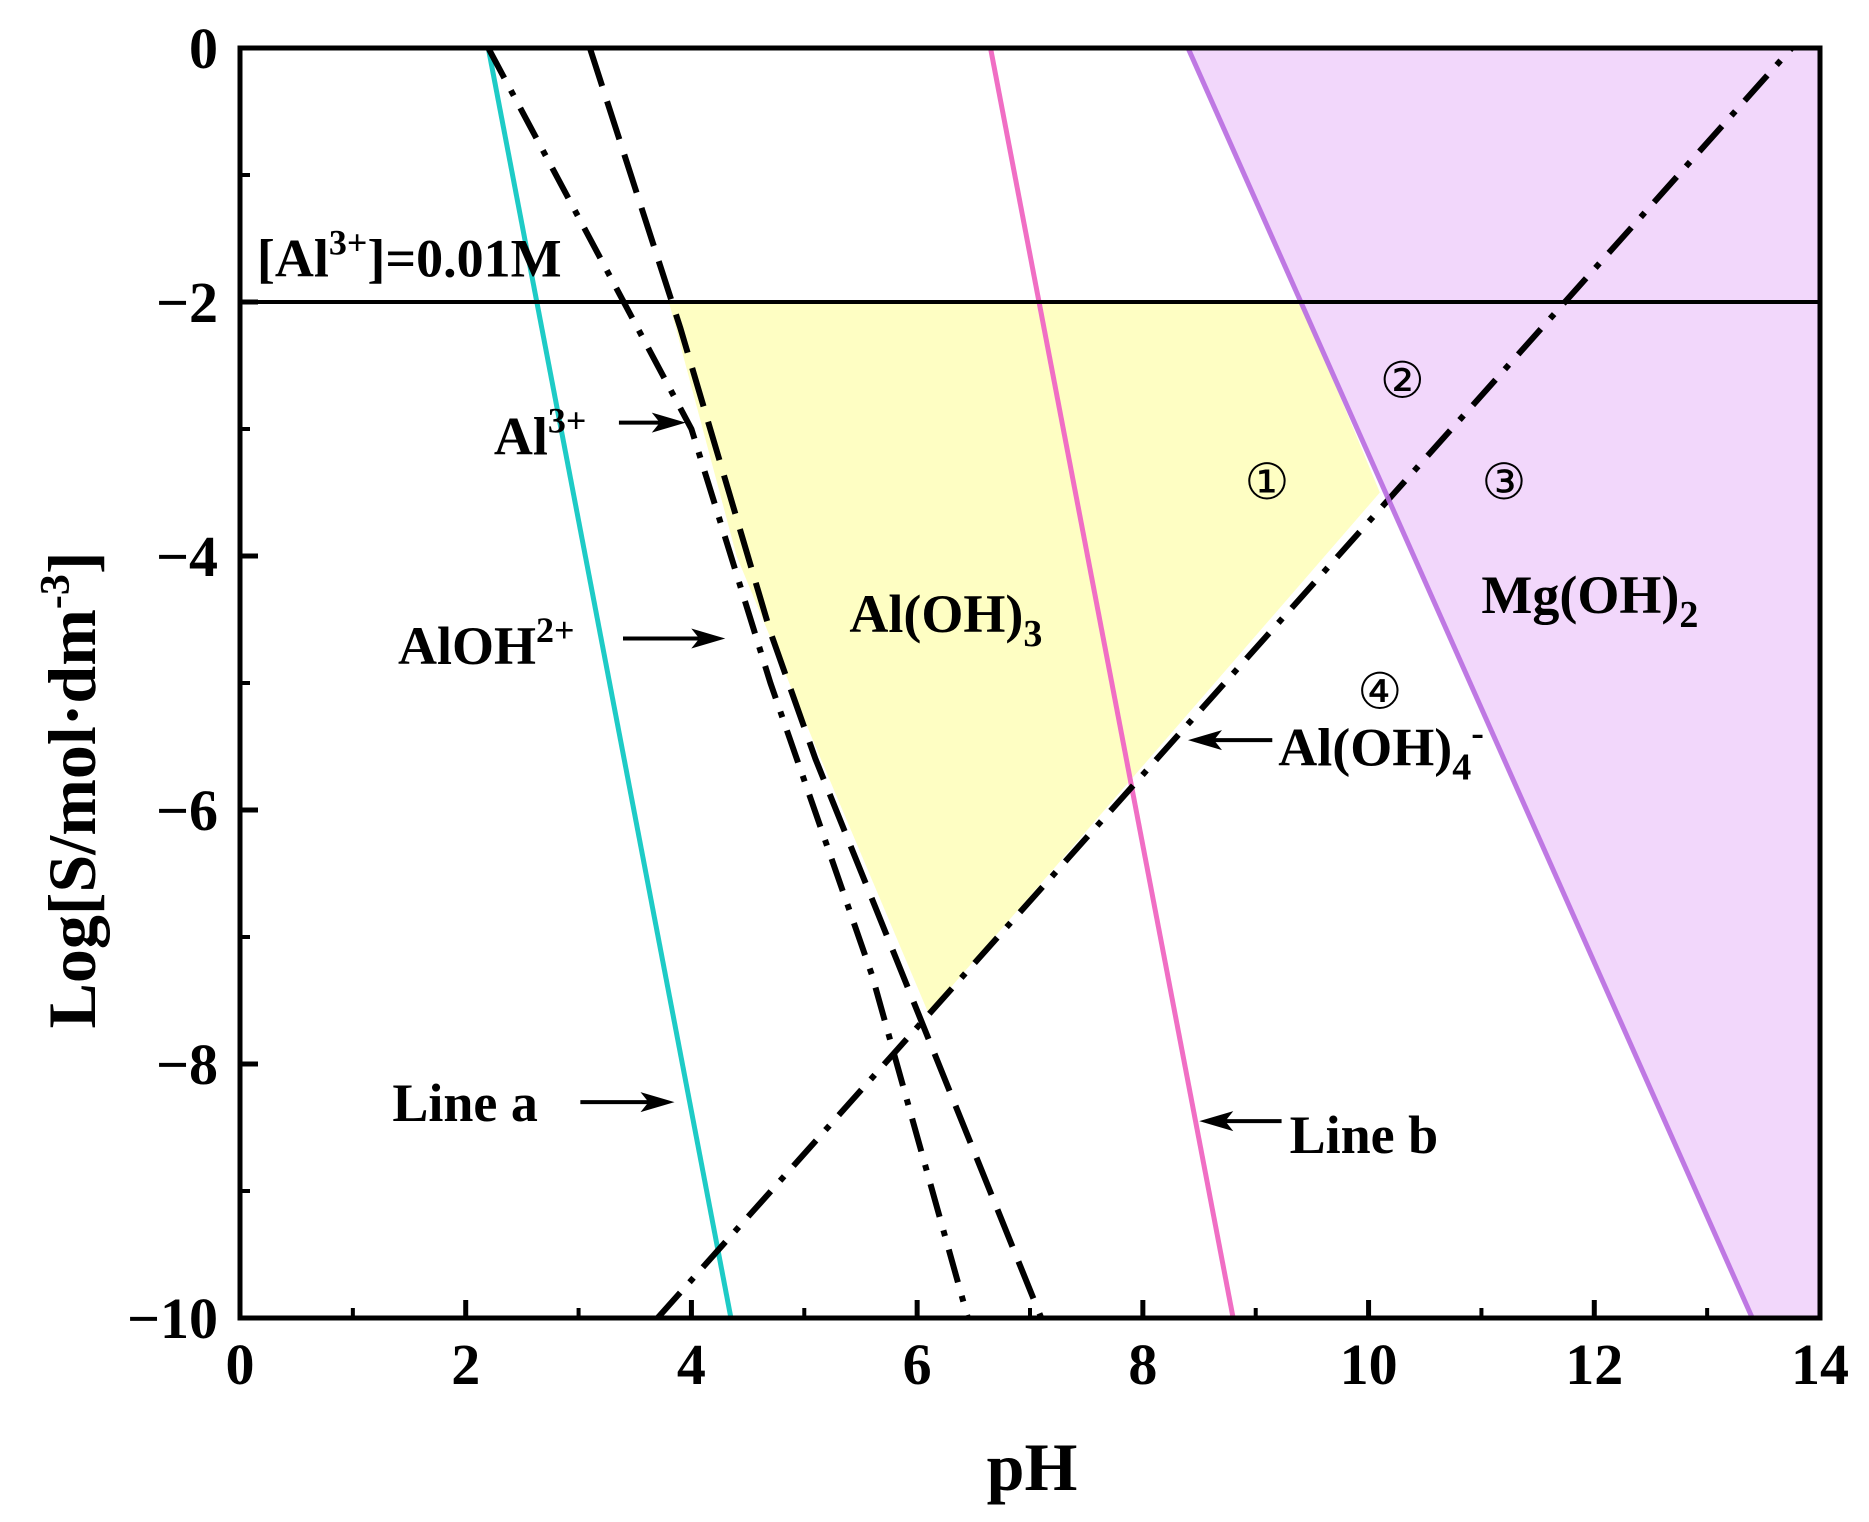  What do you see at coordinates (1580, 595) in the screenshot?
I see `label-main: Mg(OH)` at bounding box center [1580, 595].